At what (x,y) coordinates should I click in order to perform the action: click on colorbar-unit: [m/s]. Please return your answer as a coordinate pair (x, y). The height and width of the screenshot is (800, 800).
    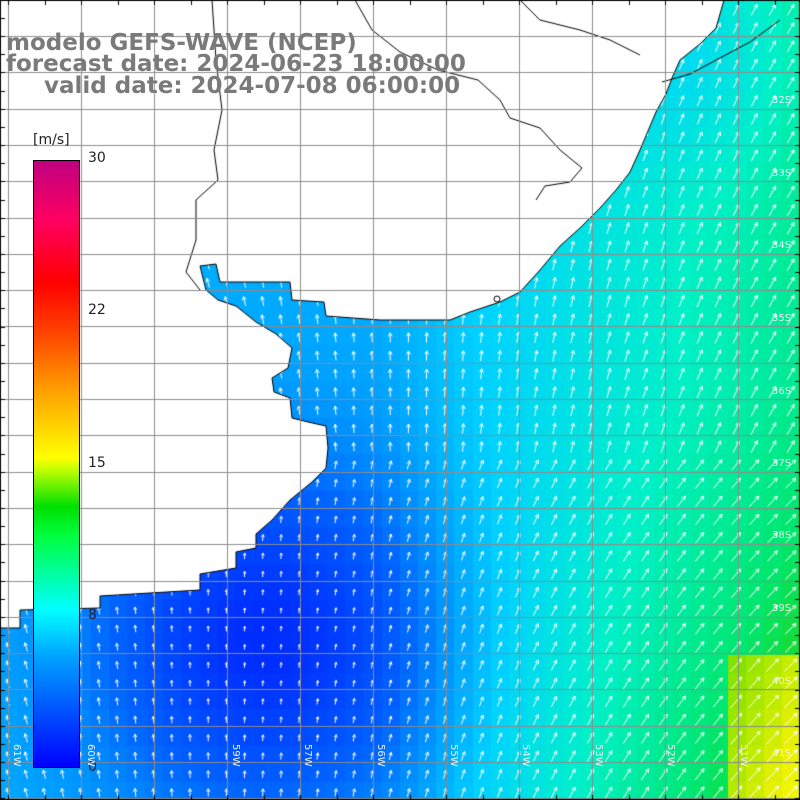
    Looking at the image, I should click on (51, 140).